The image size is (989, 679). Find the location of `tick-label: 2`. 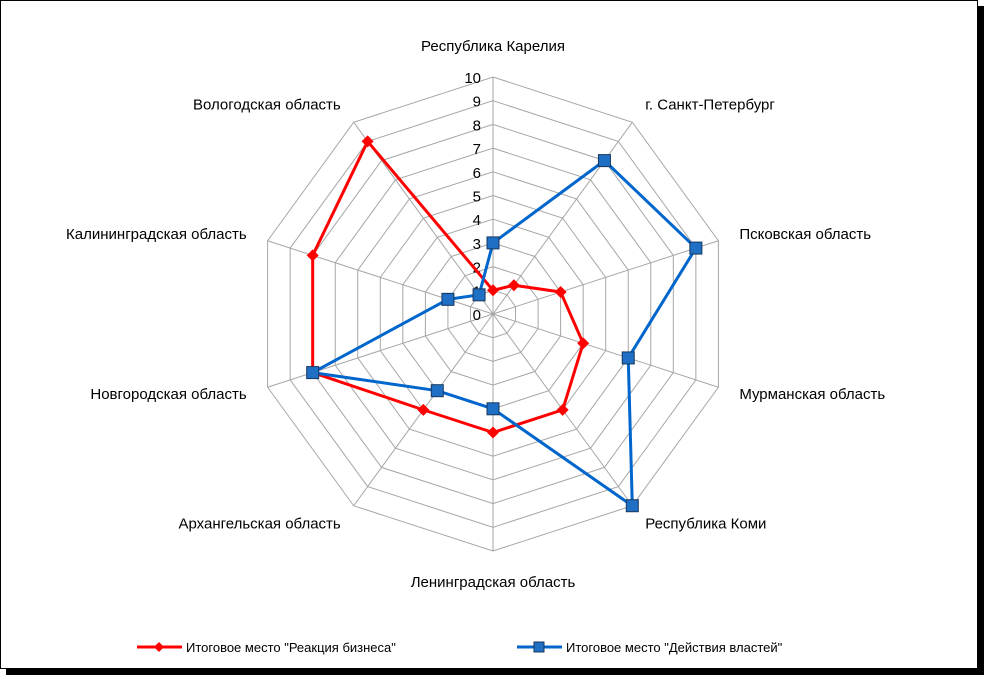

tick-label: 2 is located at coordinates (477, 268).